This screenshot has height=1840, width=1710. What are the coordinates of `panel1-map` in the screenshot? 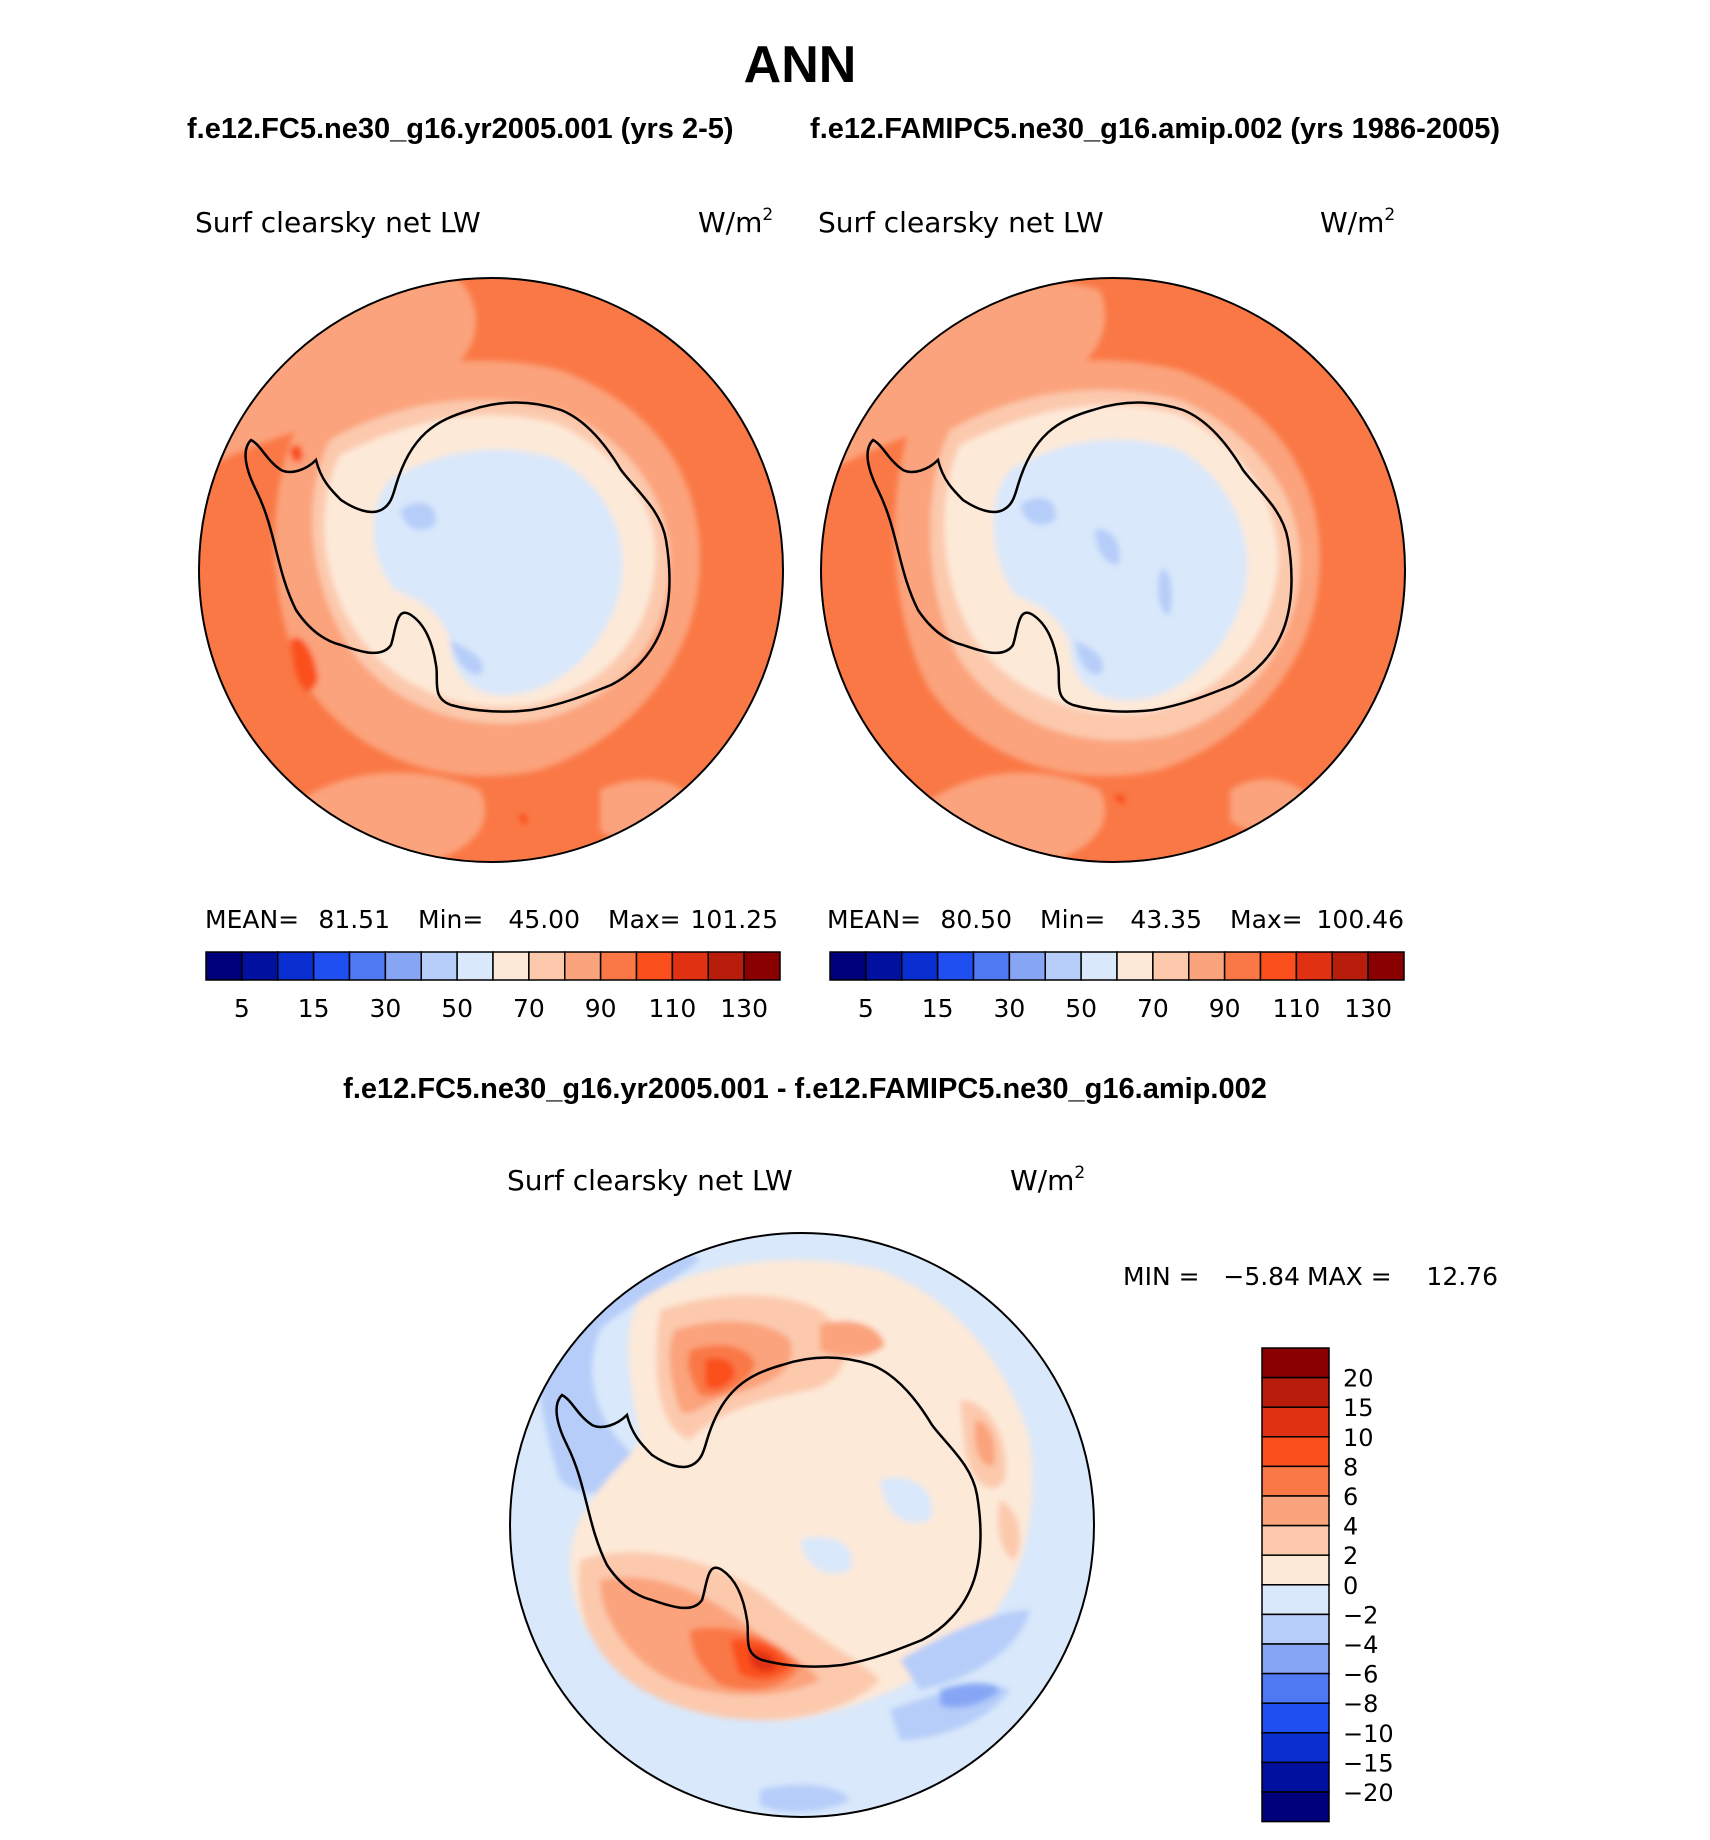 It's located at (491, 570).